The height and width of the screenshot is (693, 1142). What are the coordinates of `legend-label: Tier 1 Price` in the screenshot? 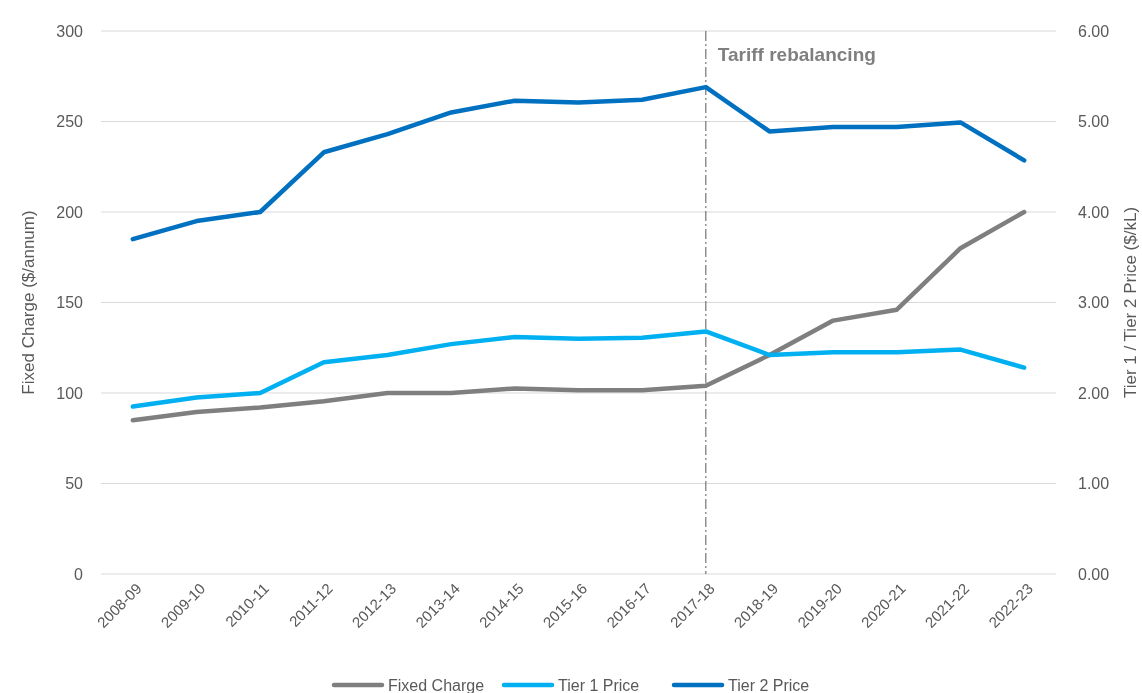 It's located at (599, 685).